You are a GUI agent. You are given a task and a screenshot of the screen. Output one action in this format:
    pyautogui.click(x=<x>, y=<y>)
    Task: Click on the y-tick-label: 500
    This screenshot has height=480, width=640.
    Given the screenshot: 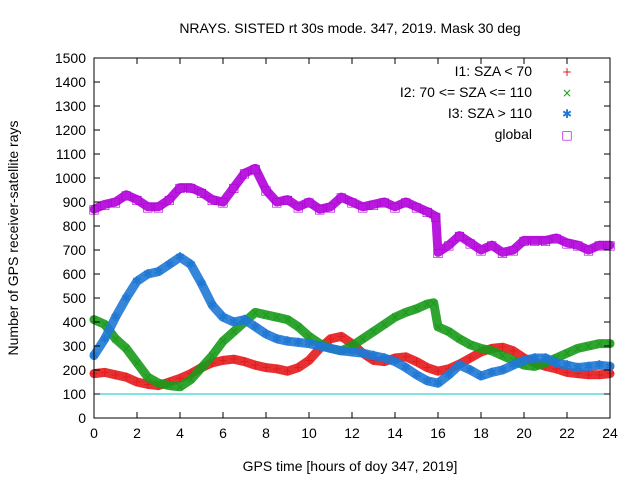 What is the action you would take?
    pyautogui.click(x=75, y=298)
    